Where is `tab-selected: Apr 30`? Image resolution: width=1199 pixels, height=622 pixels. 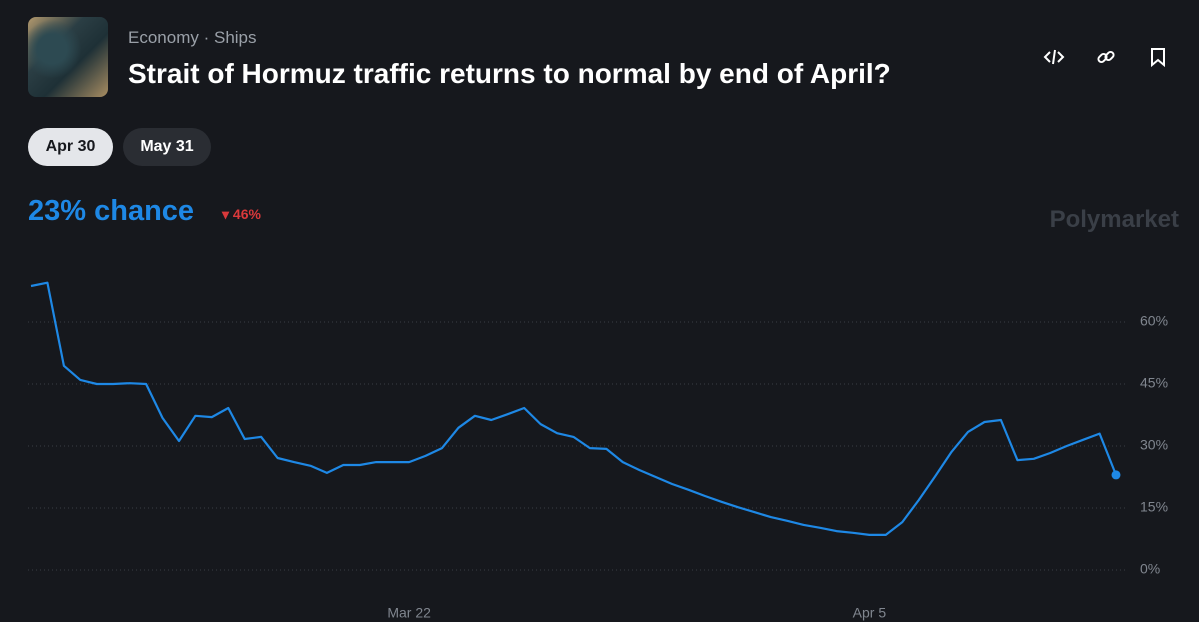
tab-selected: Apr 30 is located at coordinates (70, 147).